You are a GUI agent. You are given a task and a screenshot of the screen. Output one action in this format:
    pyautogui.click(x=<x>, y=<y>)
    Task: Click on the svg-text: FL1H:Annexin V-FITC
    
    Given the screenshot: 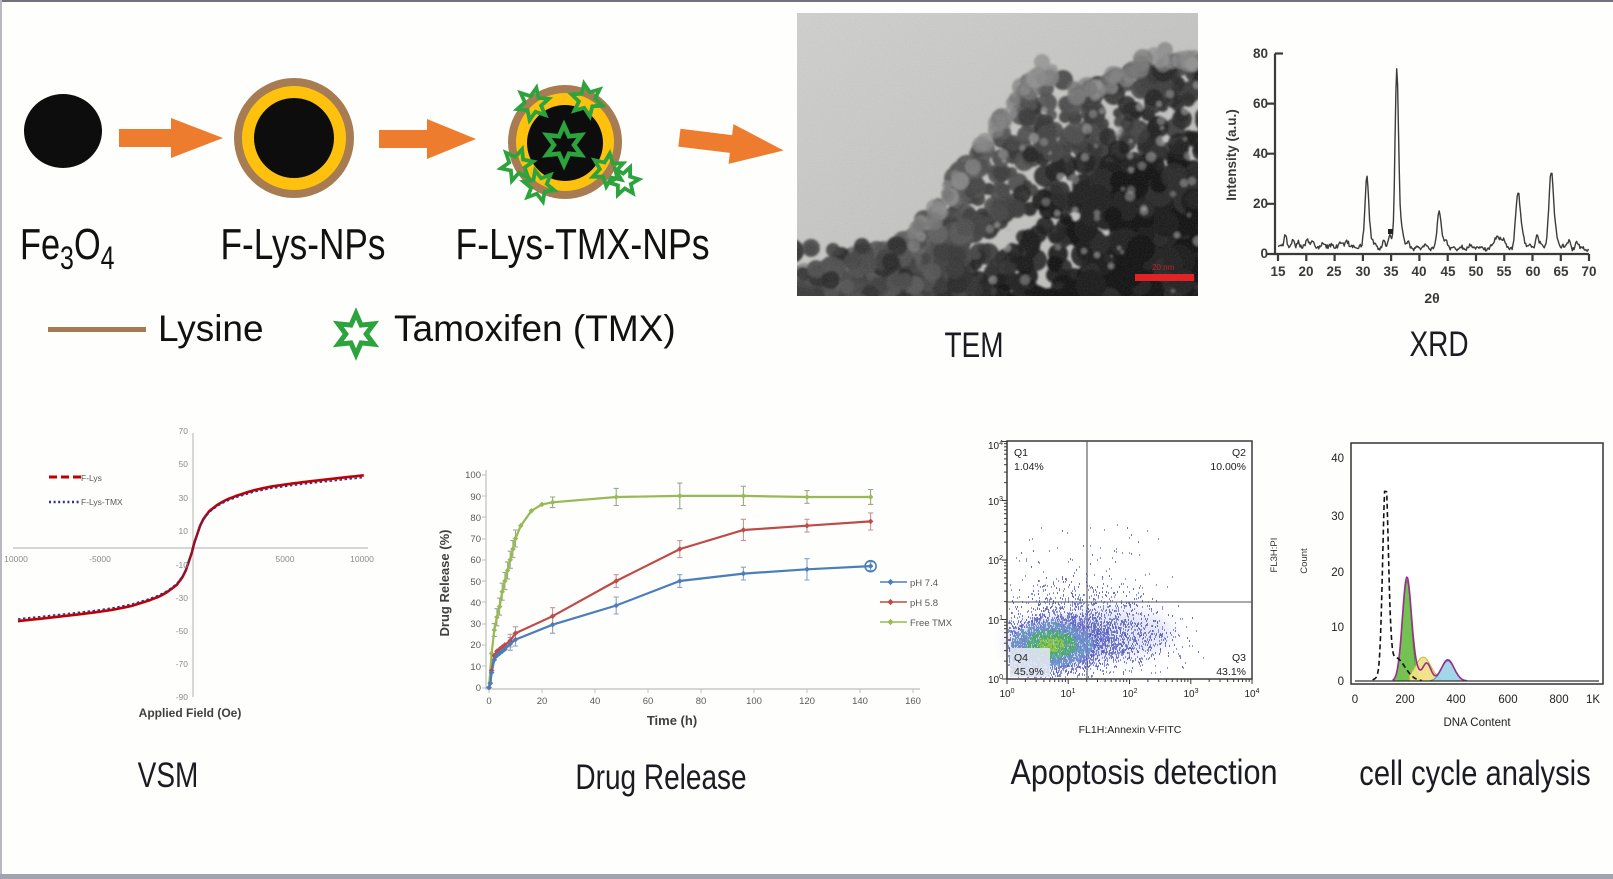 What is the action you would take?
    pyautogui.click(x=1130, y=730)
    